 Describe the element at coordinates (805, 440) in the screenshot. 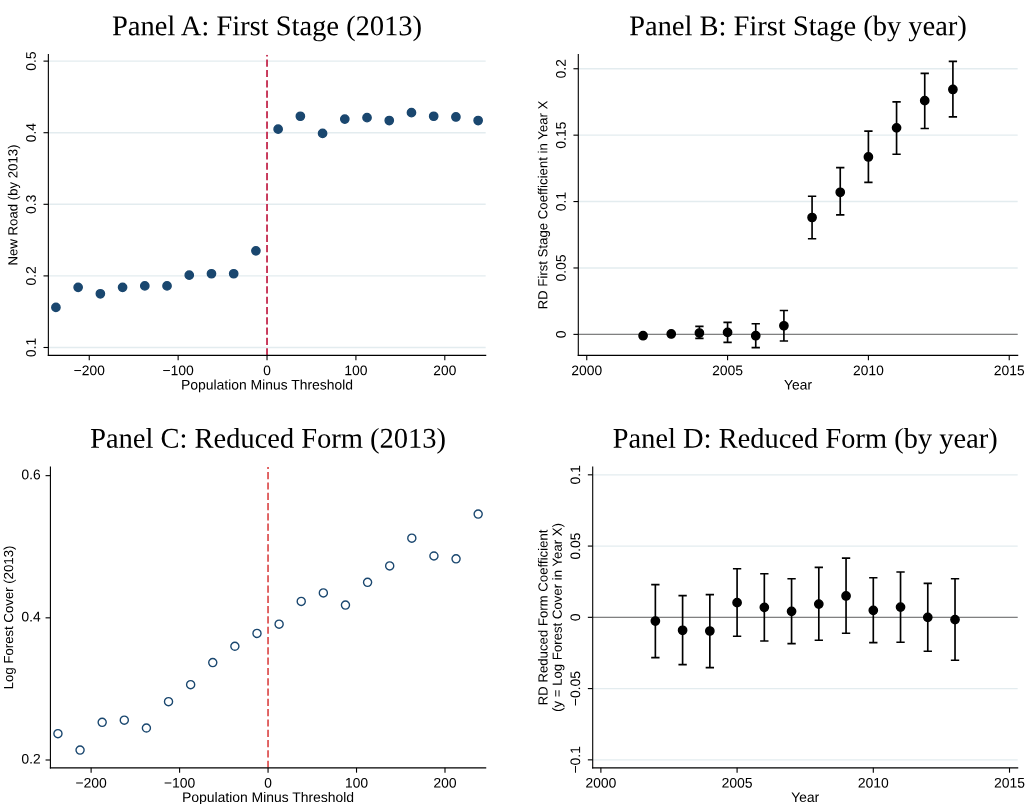

I see `chart-title: Panel D: Reduced Form (by year)` at that location.